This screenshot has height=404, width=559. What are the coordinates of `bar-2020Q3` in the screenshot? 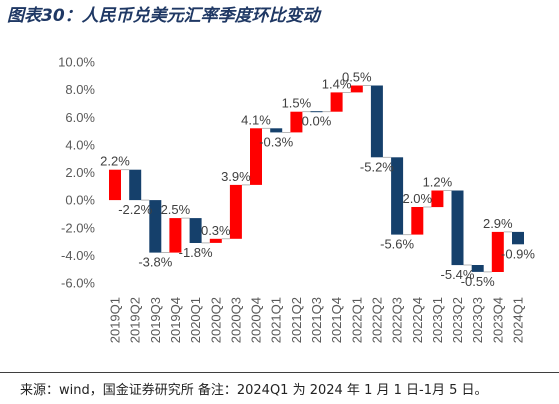 It's located at (235, 211).